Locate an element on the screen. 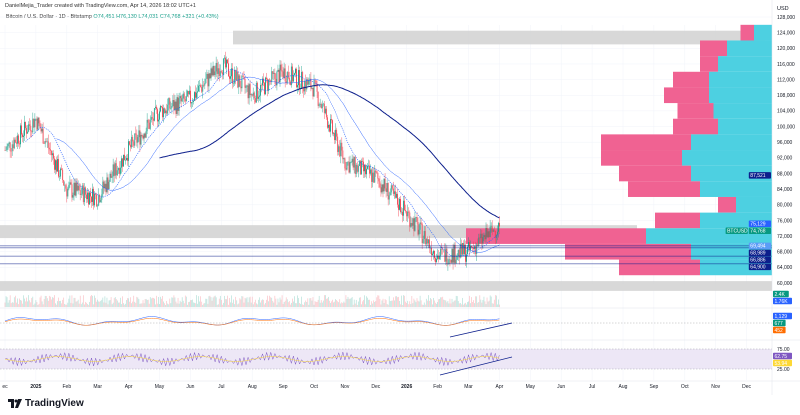 The height and width of the screenshot is (415, 800). x-tick-label: Aug is located at coordinates (252, 387).